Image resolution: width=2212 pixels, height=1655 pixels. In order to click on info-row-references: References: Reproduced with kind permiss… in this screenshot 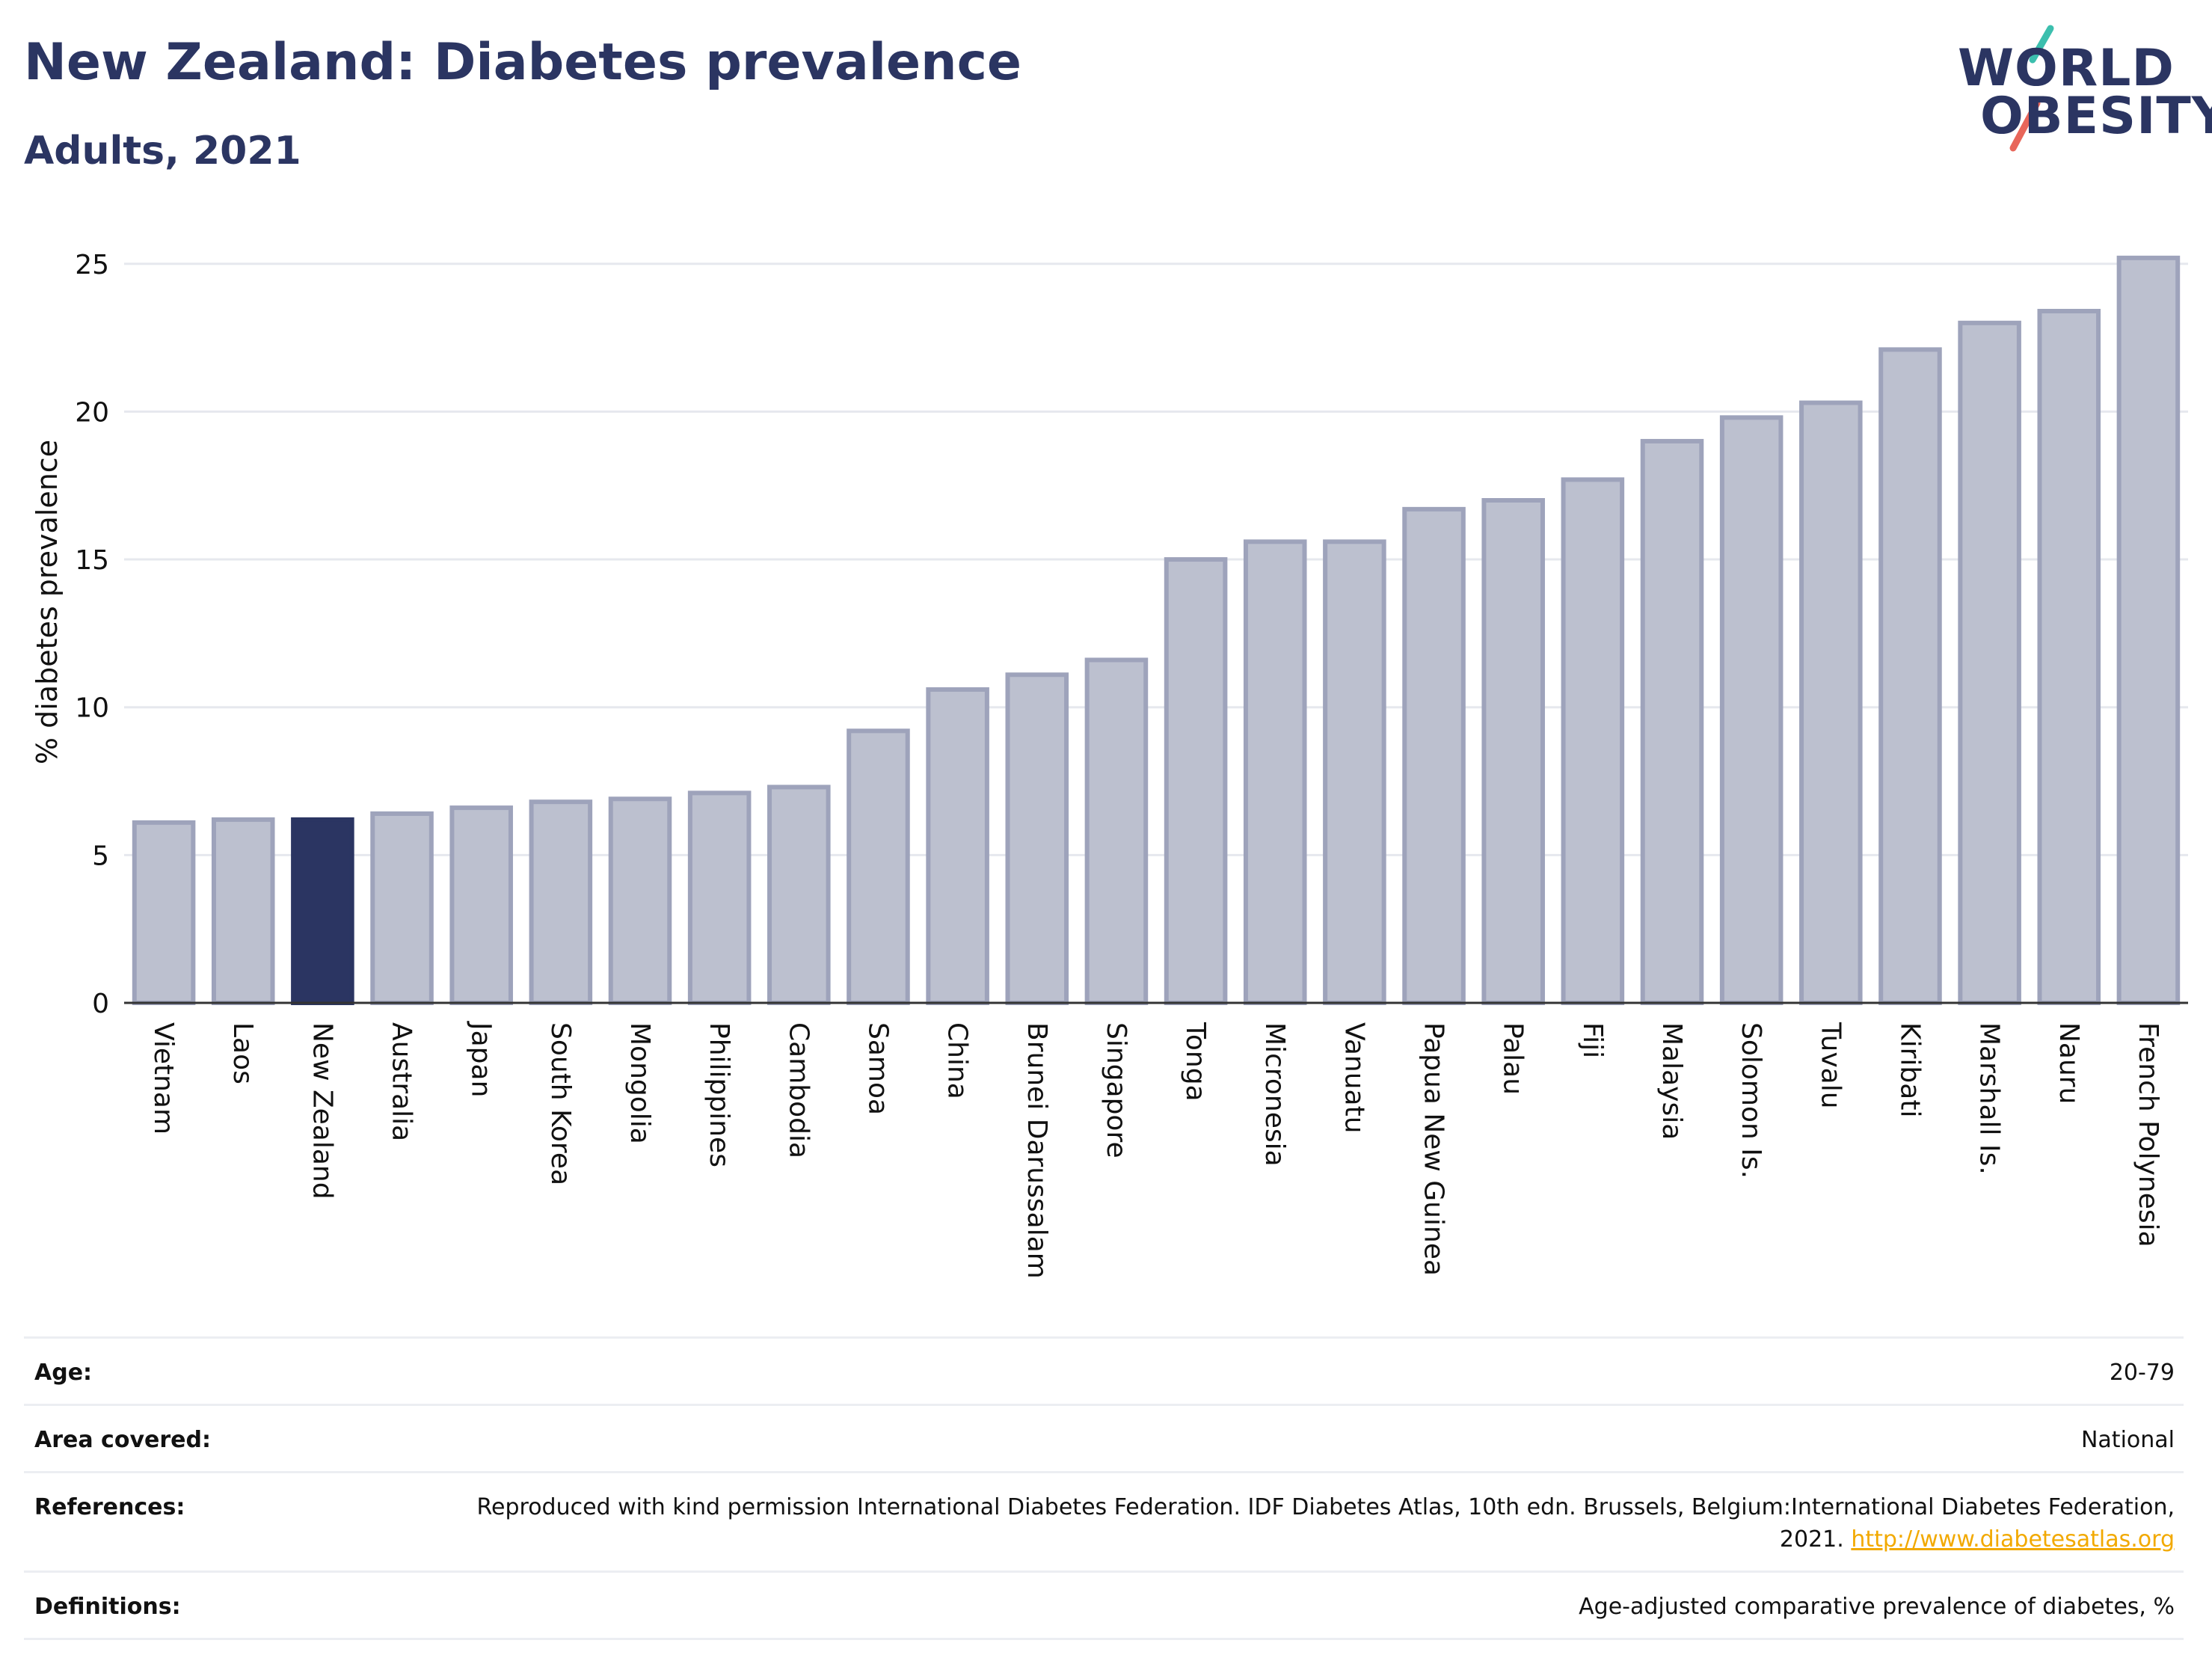, I will do `click(1104, 1520)`.